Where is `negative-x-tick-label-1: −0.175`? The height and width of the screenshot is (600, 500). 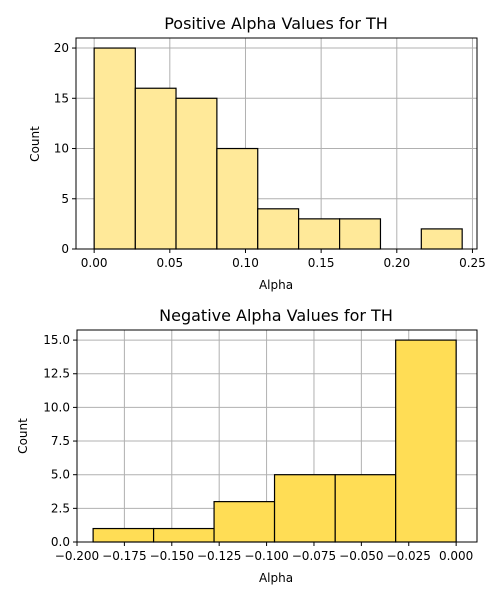 negative-x-tick-label-1: −0.175 is located at coordinates (124, 556).